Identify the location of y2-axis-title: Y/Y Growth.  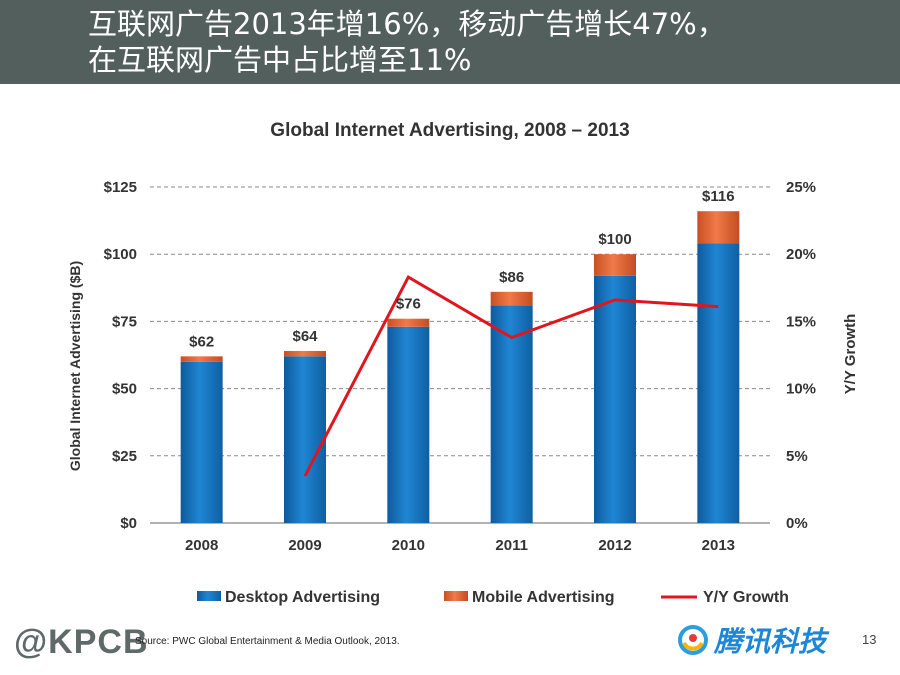
(850, 354).